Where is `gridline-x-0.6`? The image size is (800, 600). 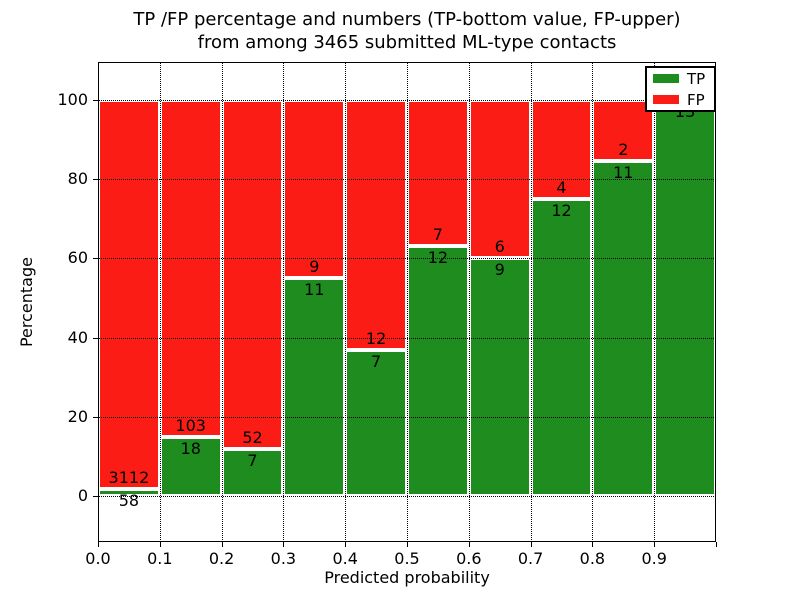
gridline-x-0.6 is located at coordinates (469, 302).